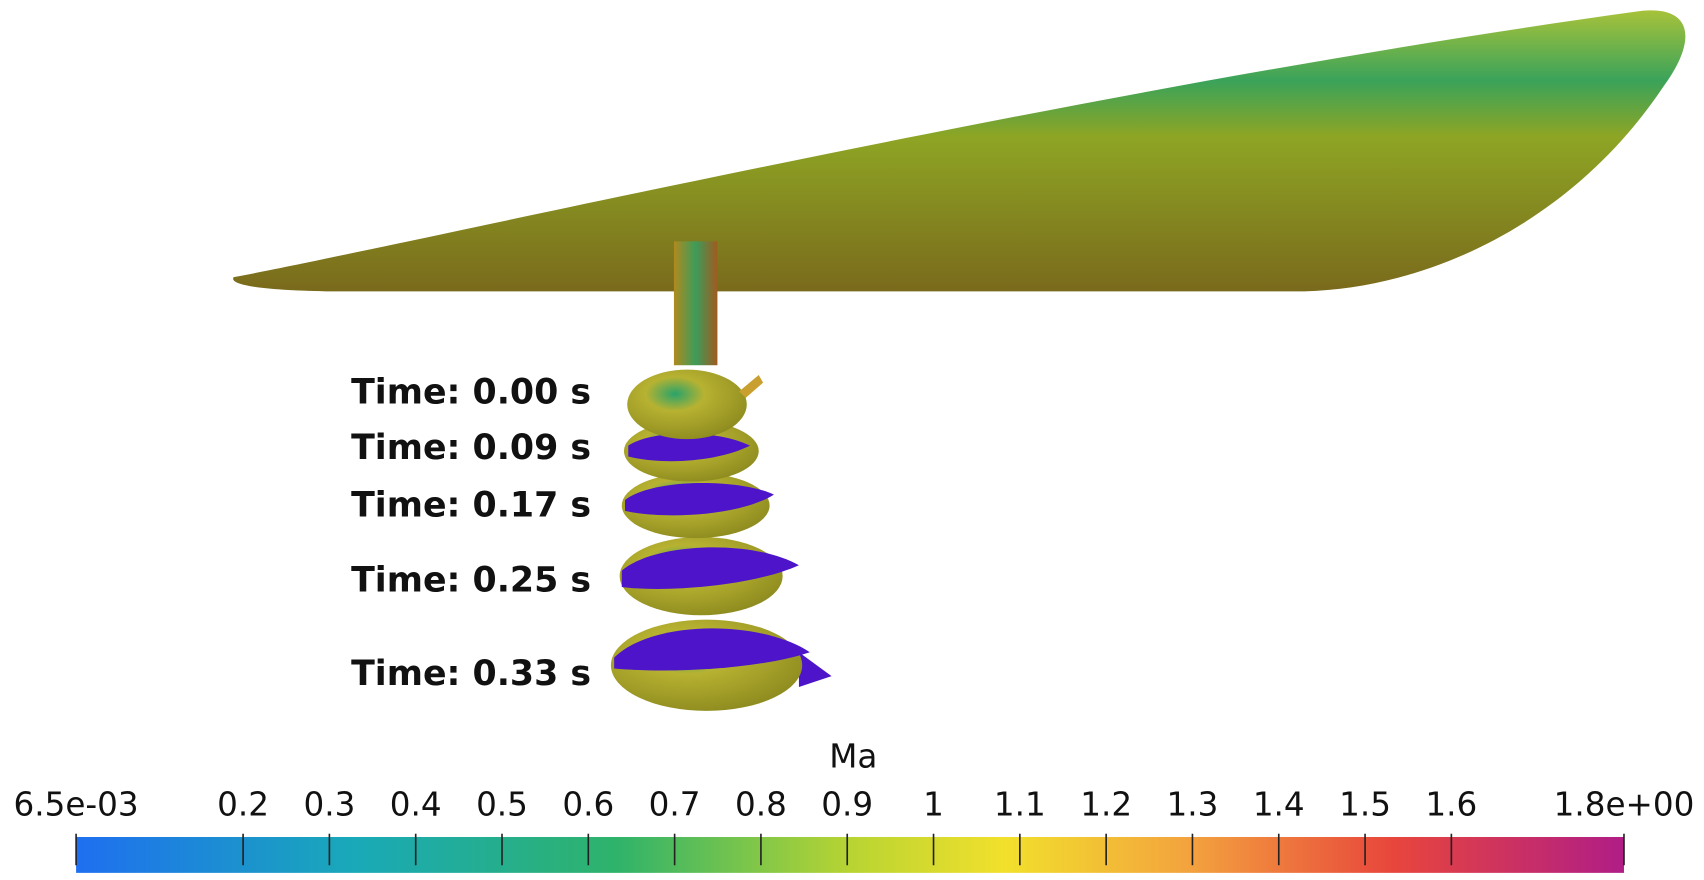 Image resolution: width=1704 pixels, height=880 pixels. What do you see at coordinates (588, 805) in the screenshot?
I see `colorbar-tick-label: 0.6` at bounding box center [588, 805].